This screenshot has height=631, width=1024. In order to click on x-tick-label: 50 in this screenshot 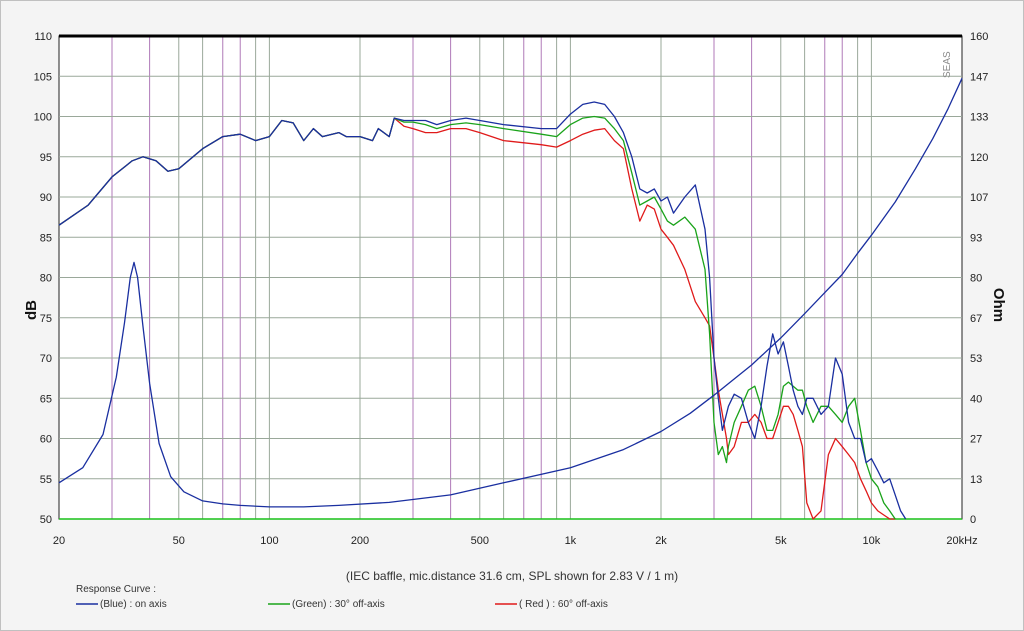, I will do `click(179, 541)`.